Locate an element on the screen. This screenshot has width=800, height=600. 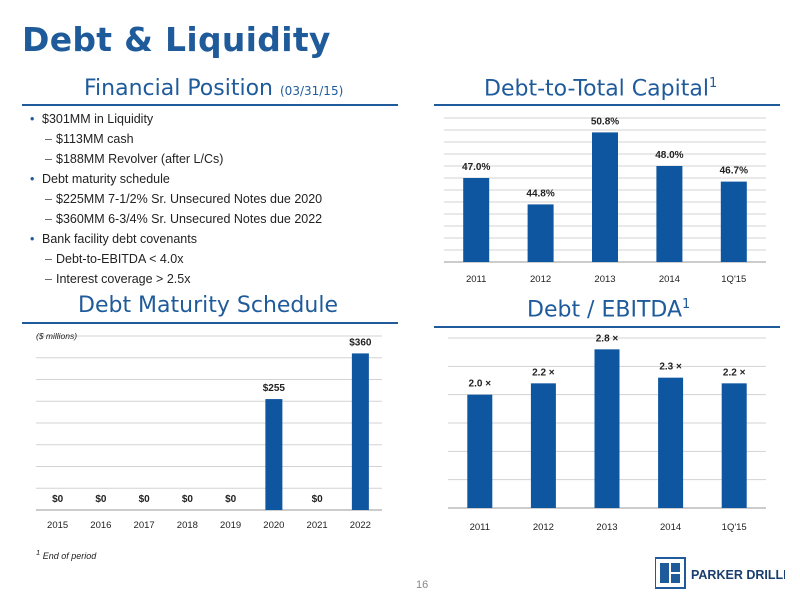
parker-drilling-logo: PARKER DRILLING is located at coordinates (727, 573).